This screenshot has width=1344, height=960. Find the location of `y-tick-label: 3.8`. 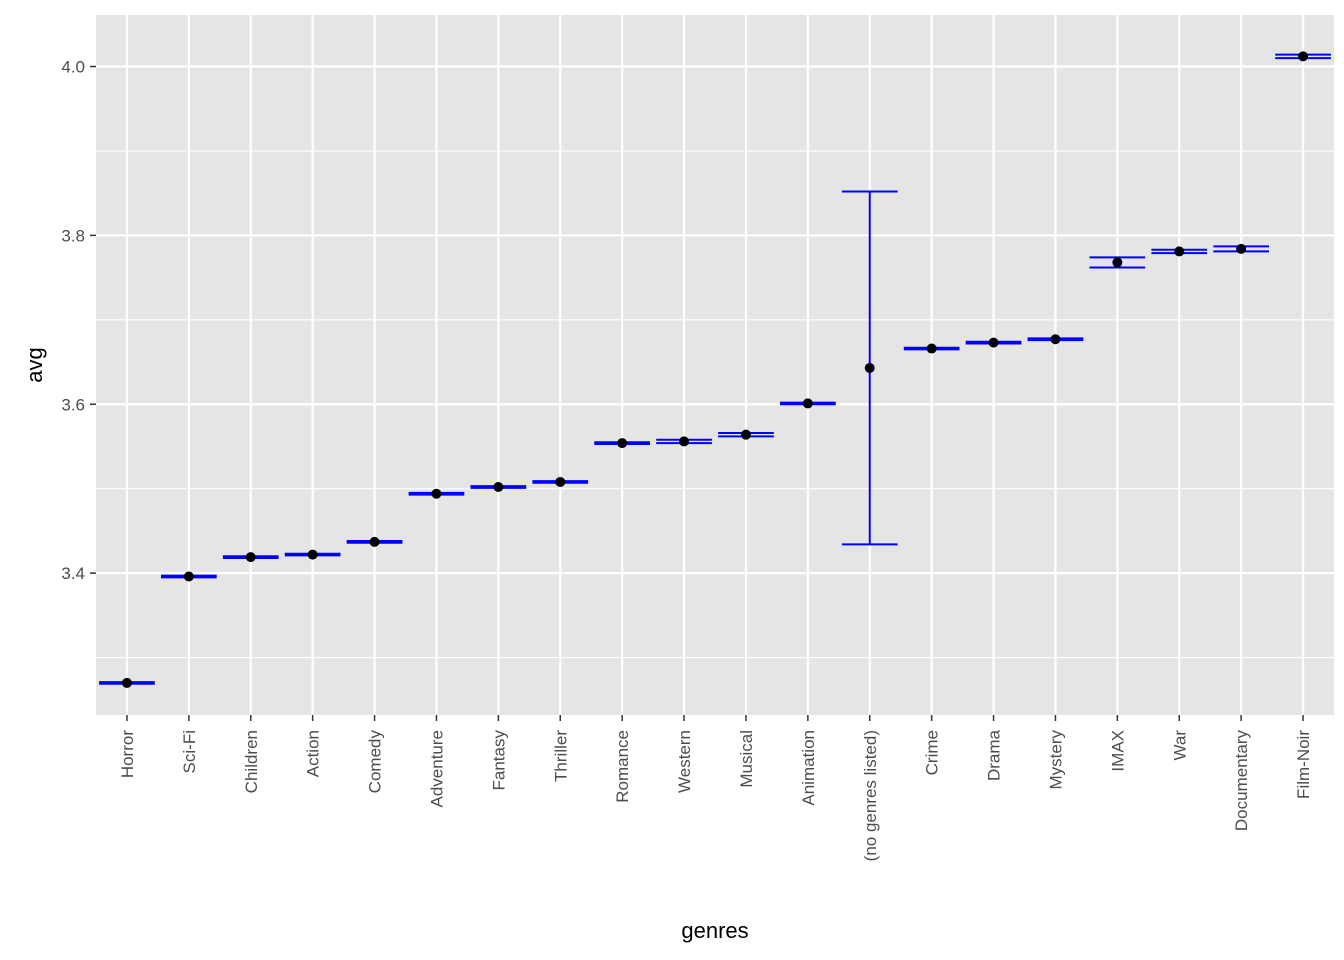

y-tick-label: 3.8 is located at coordinates (73, 235).